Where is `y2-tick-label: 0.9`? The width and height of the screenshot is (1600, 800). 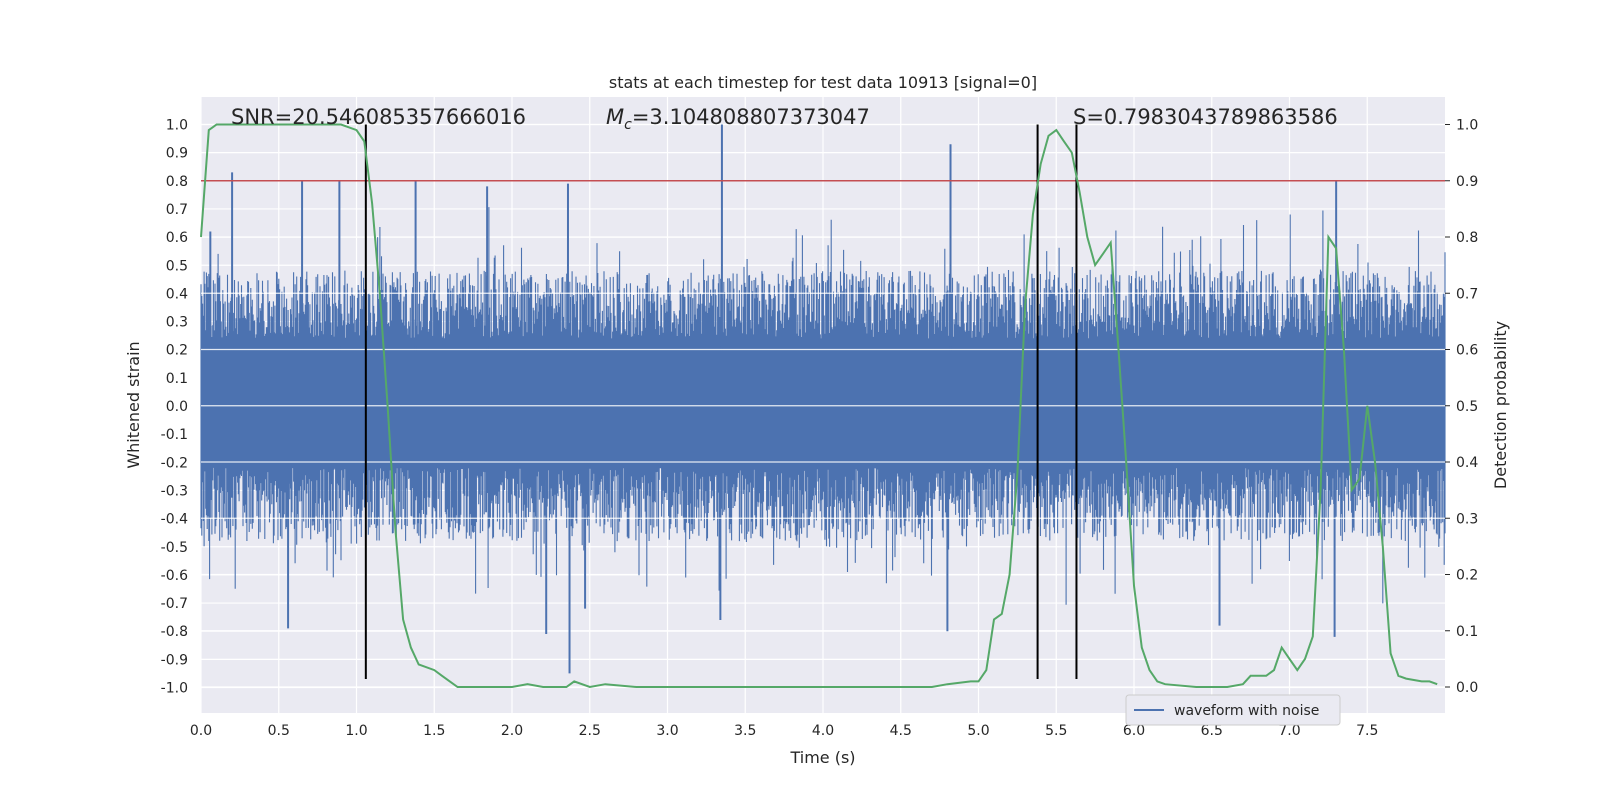 y2-tick-label: 0.9 is located at coordinates (1467, 182).